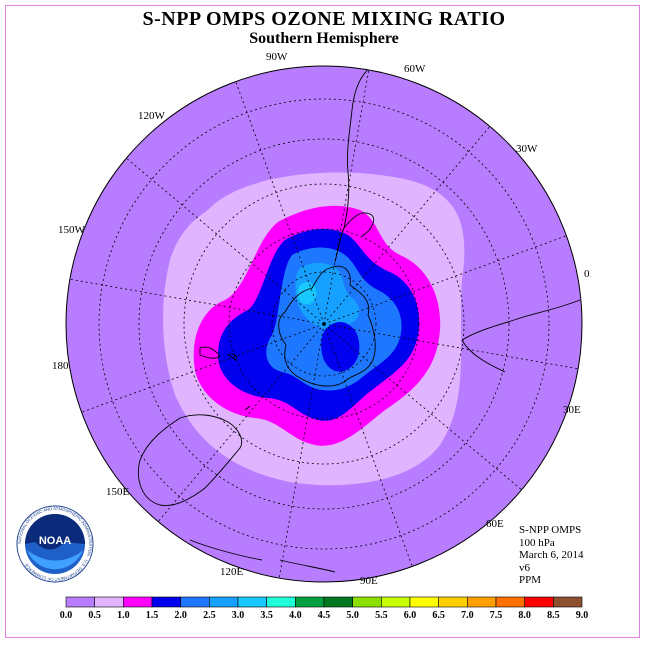 This screenshot has height=648, width=648. I want to click on colorbar-tick-label: 7.0, so click(467, 615).